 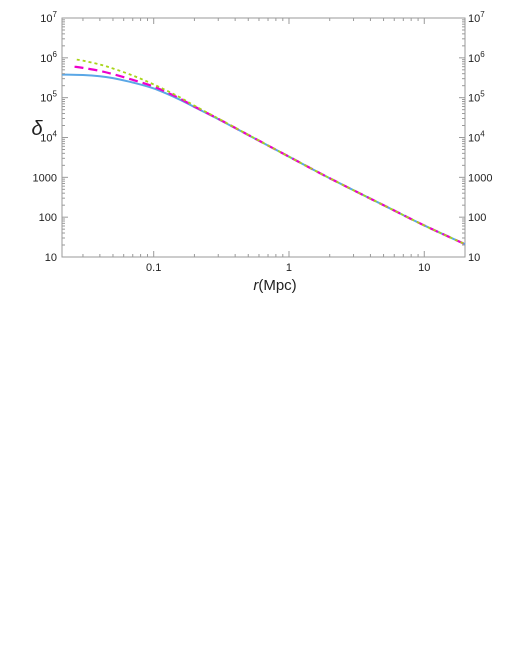 What do you see at coordinates (48, 137) in the screenshot?
I see `y-tick-label-left: 10⁴` at bounding box center [48, 137].